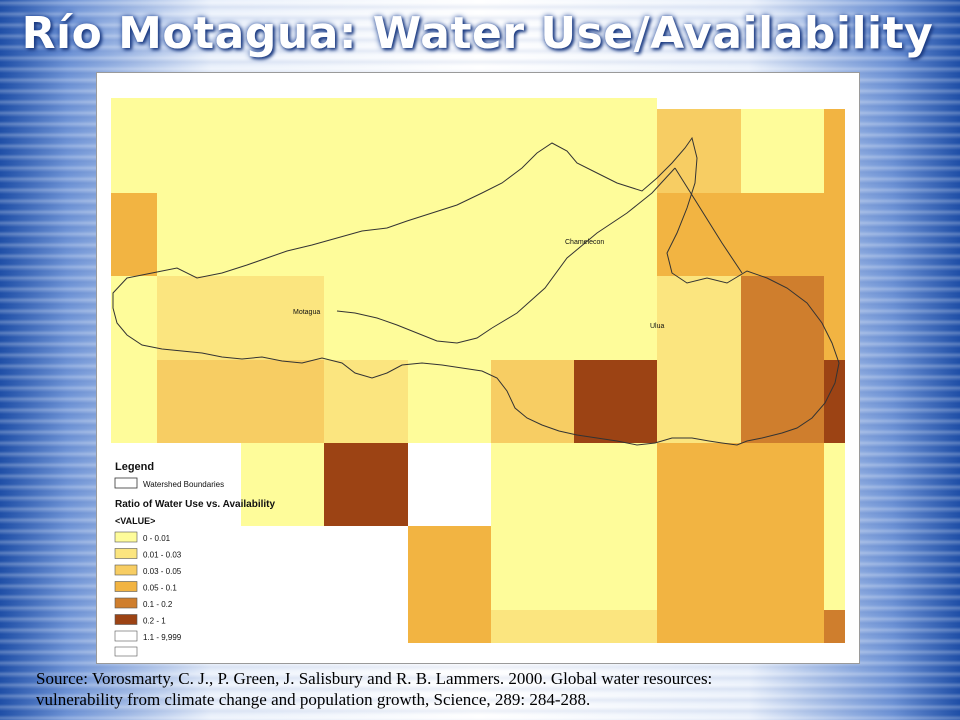  What do you see at coordinates (126, 651) in the screenshot?
I see `legend-extra-swatch` at bounding box center [126, 651].